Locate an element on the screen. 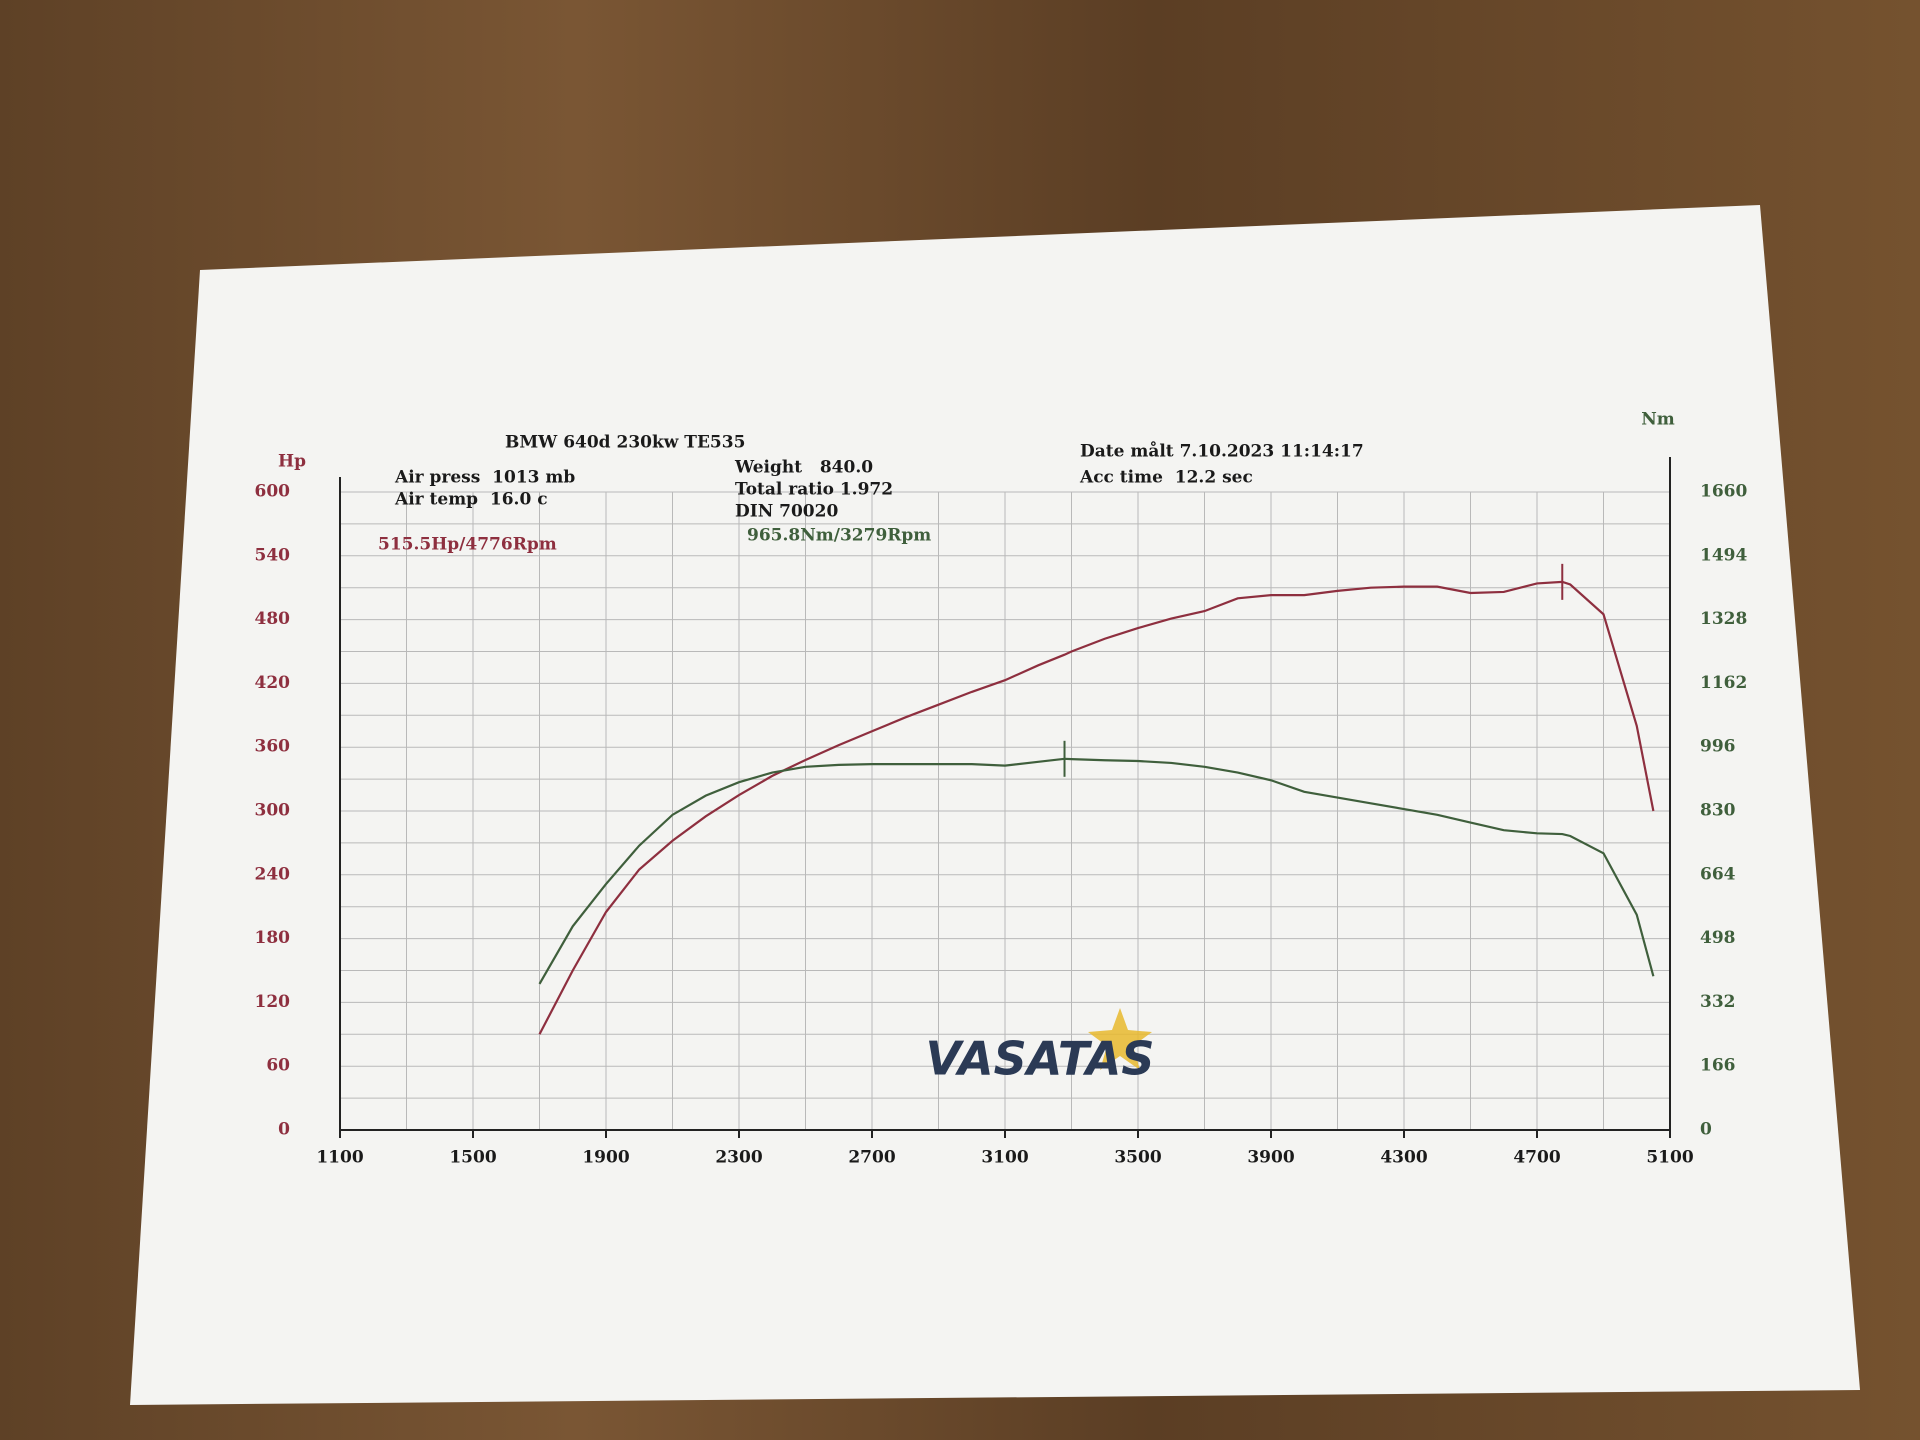  y-tick-label: 600 is located at coordinates (273, 492).